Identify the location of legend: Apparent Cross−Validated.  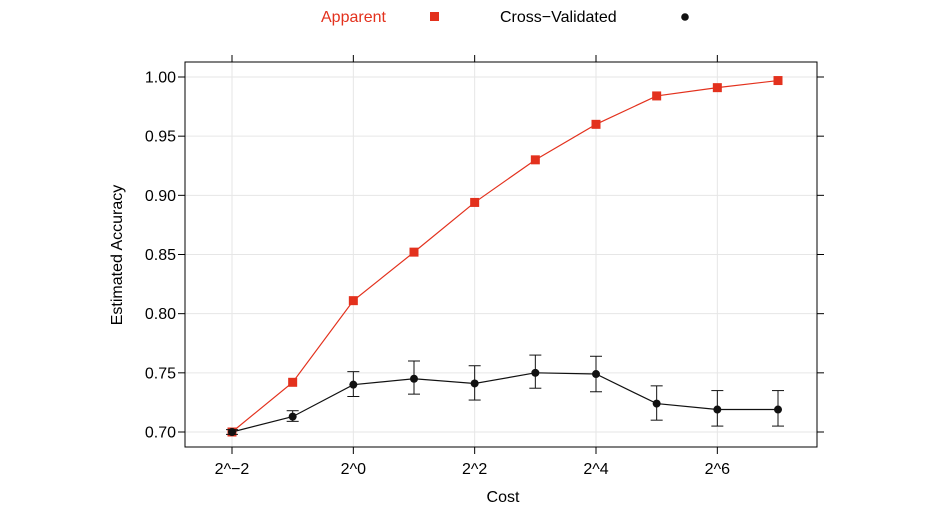
(505, 17).